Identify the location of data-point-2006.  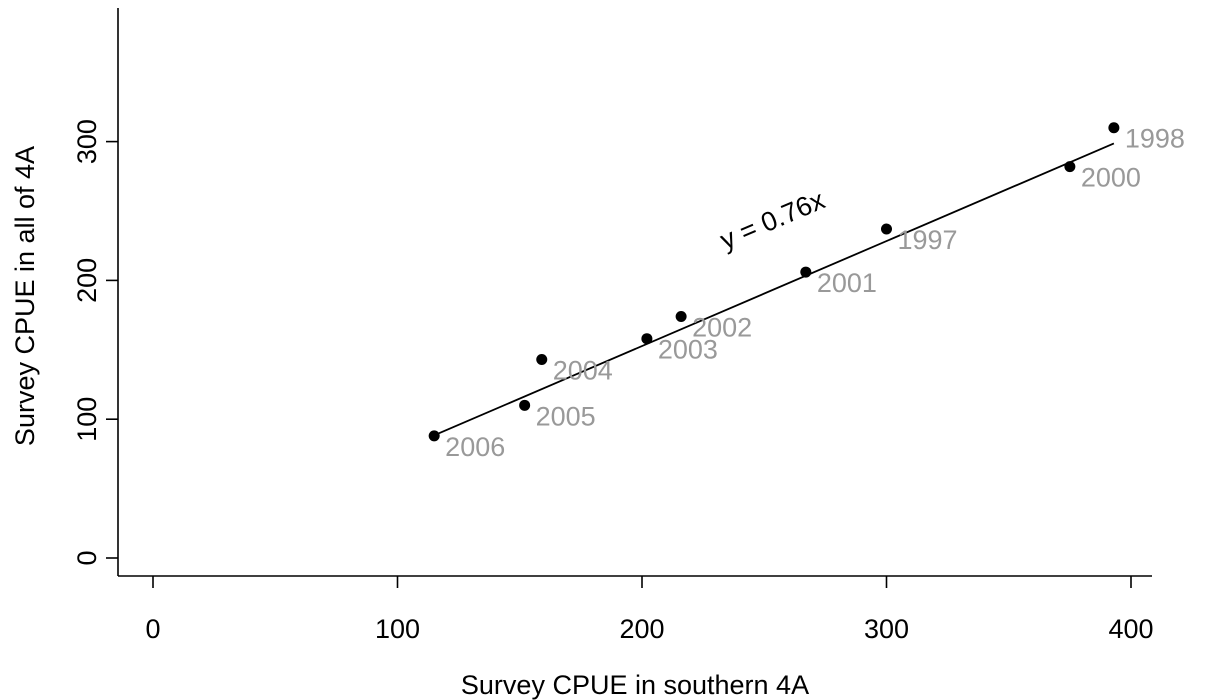
(434, 436).